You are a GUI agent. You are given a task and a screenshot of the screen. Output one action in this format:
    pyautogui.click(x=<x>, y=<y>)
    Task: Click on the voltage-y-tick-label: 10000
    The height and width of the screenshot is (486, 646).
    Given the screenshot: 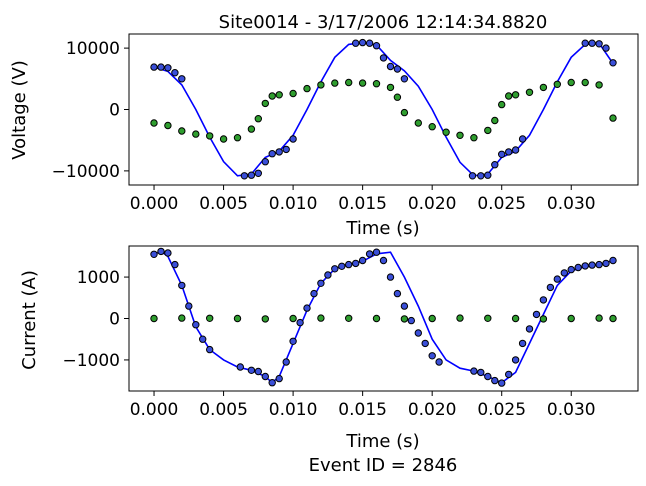 What is the action you would take?
    pyautogui.click(x=93, y=49)
    